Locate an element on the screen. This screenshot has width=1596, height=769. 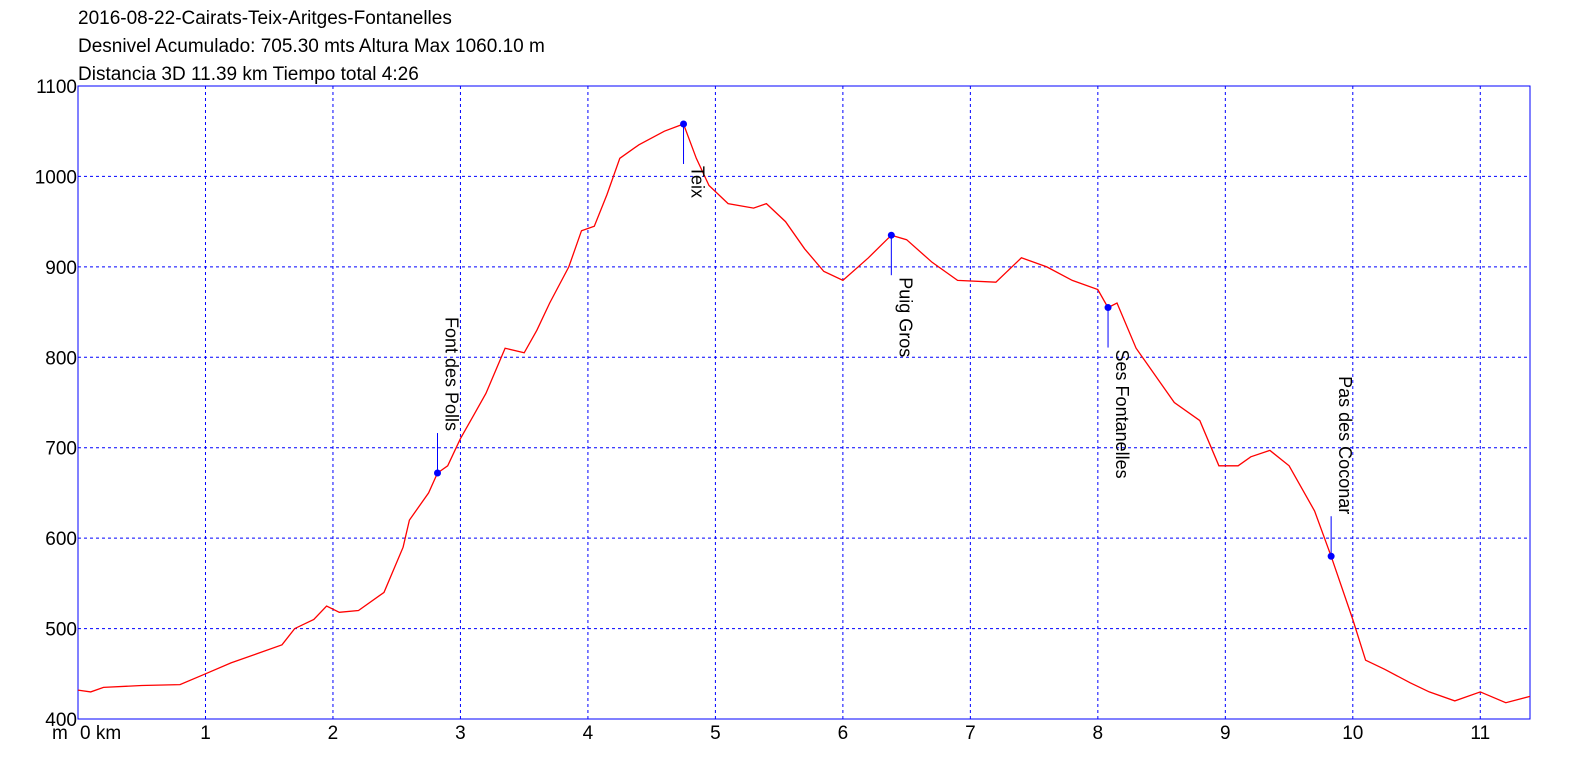
y-tick-label: 500 is located at coordinates (61, 630).